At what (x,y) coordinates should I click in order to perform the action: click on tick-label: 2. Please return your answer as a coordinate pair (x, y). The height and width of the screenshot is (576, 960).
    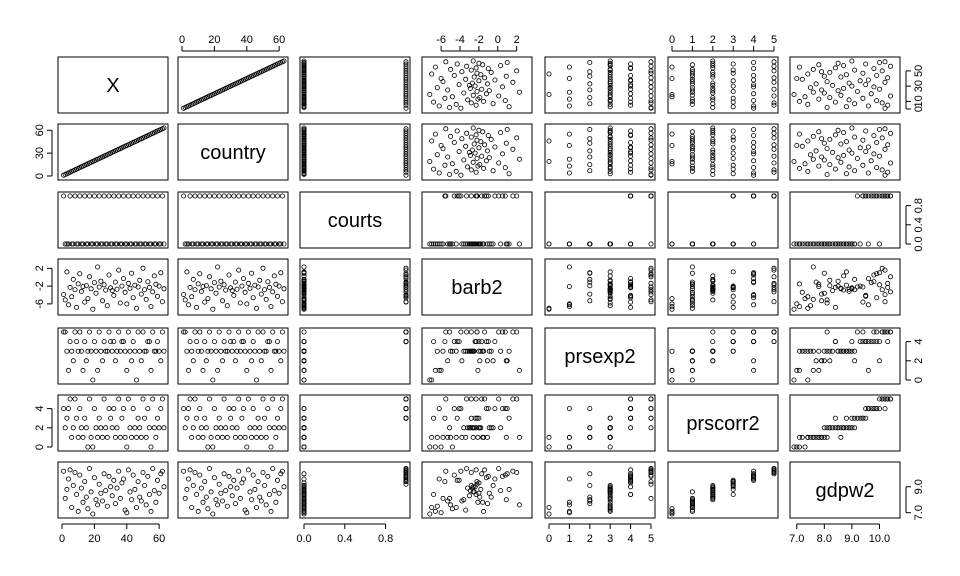
    Looking at the image, I should click on (713, 40).